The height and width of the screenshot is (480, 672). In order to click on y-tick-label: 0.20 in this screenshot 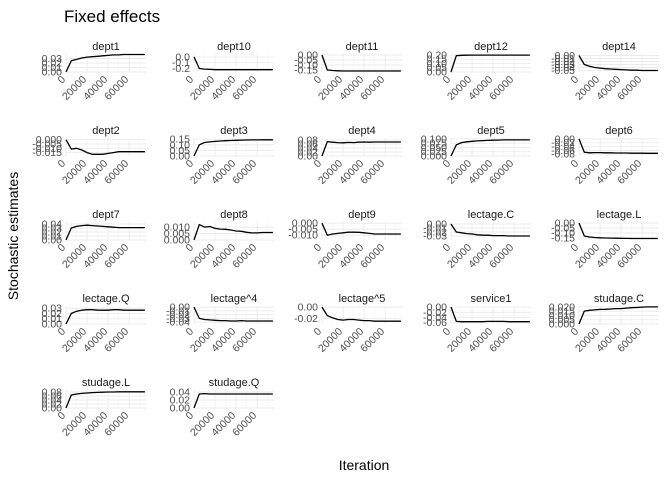, I will do `click(437, 55)`.